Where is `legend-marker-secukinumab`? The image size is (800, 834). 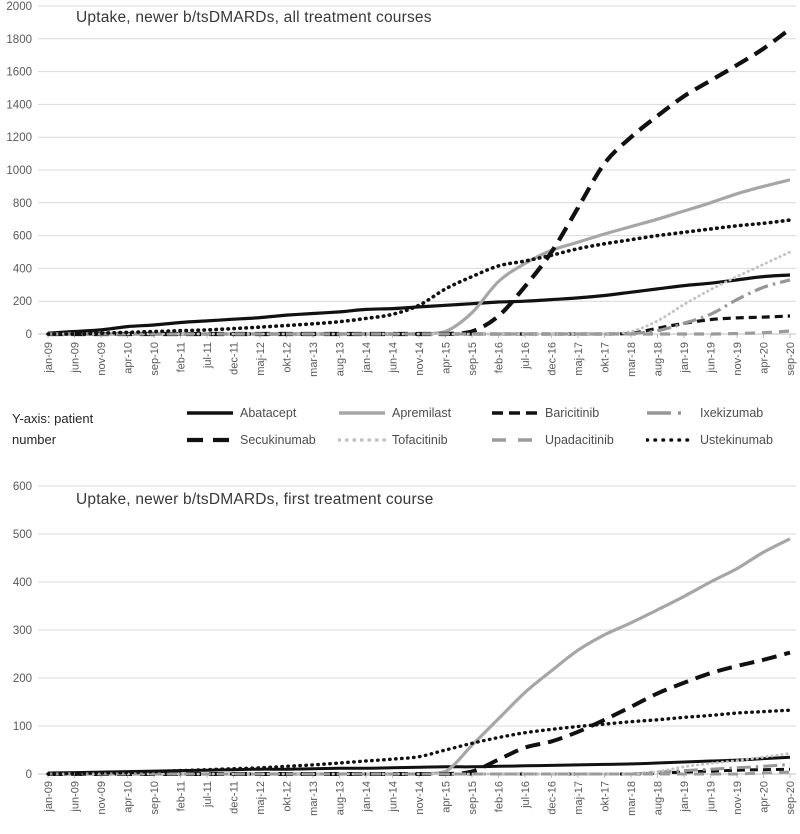
legend-marker-secukinumab is located at coordinates (210, 440).